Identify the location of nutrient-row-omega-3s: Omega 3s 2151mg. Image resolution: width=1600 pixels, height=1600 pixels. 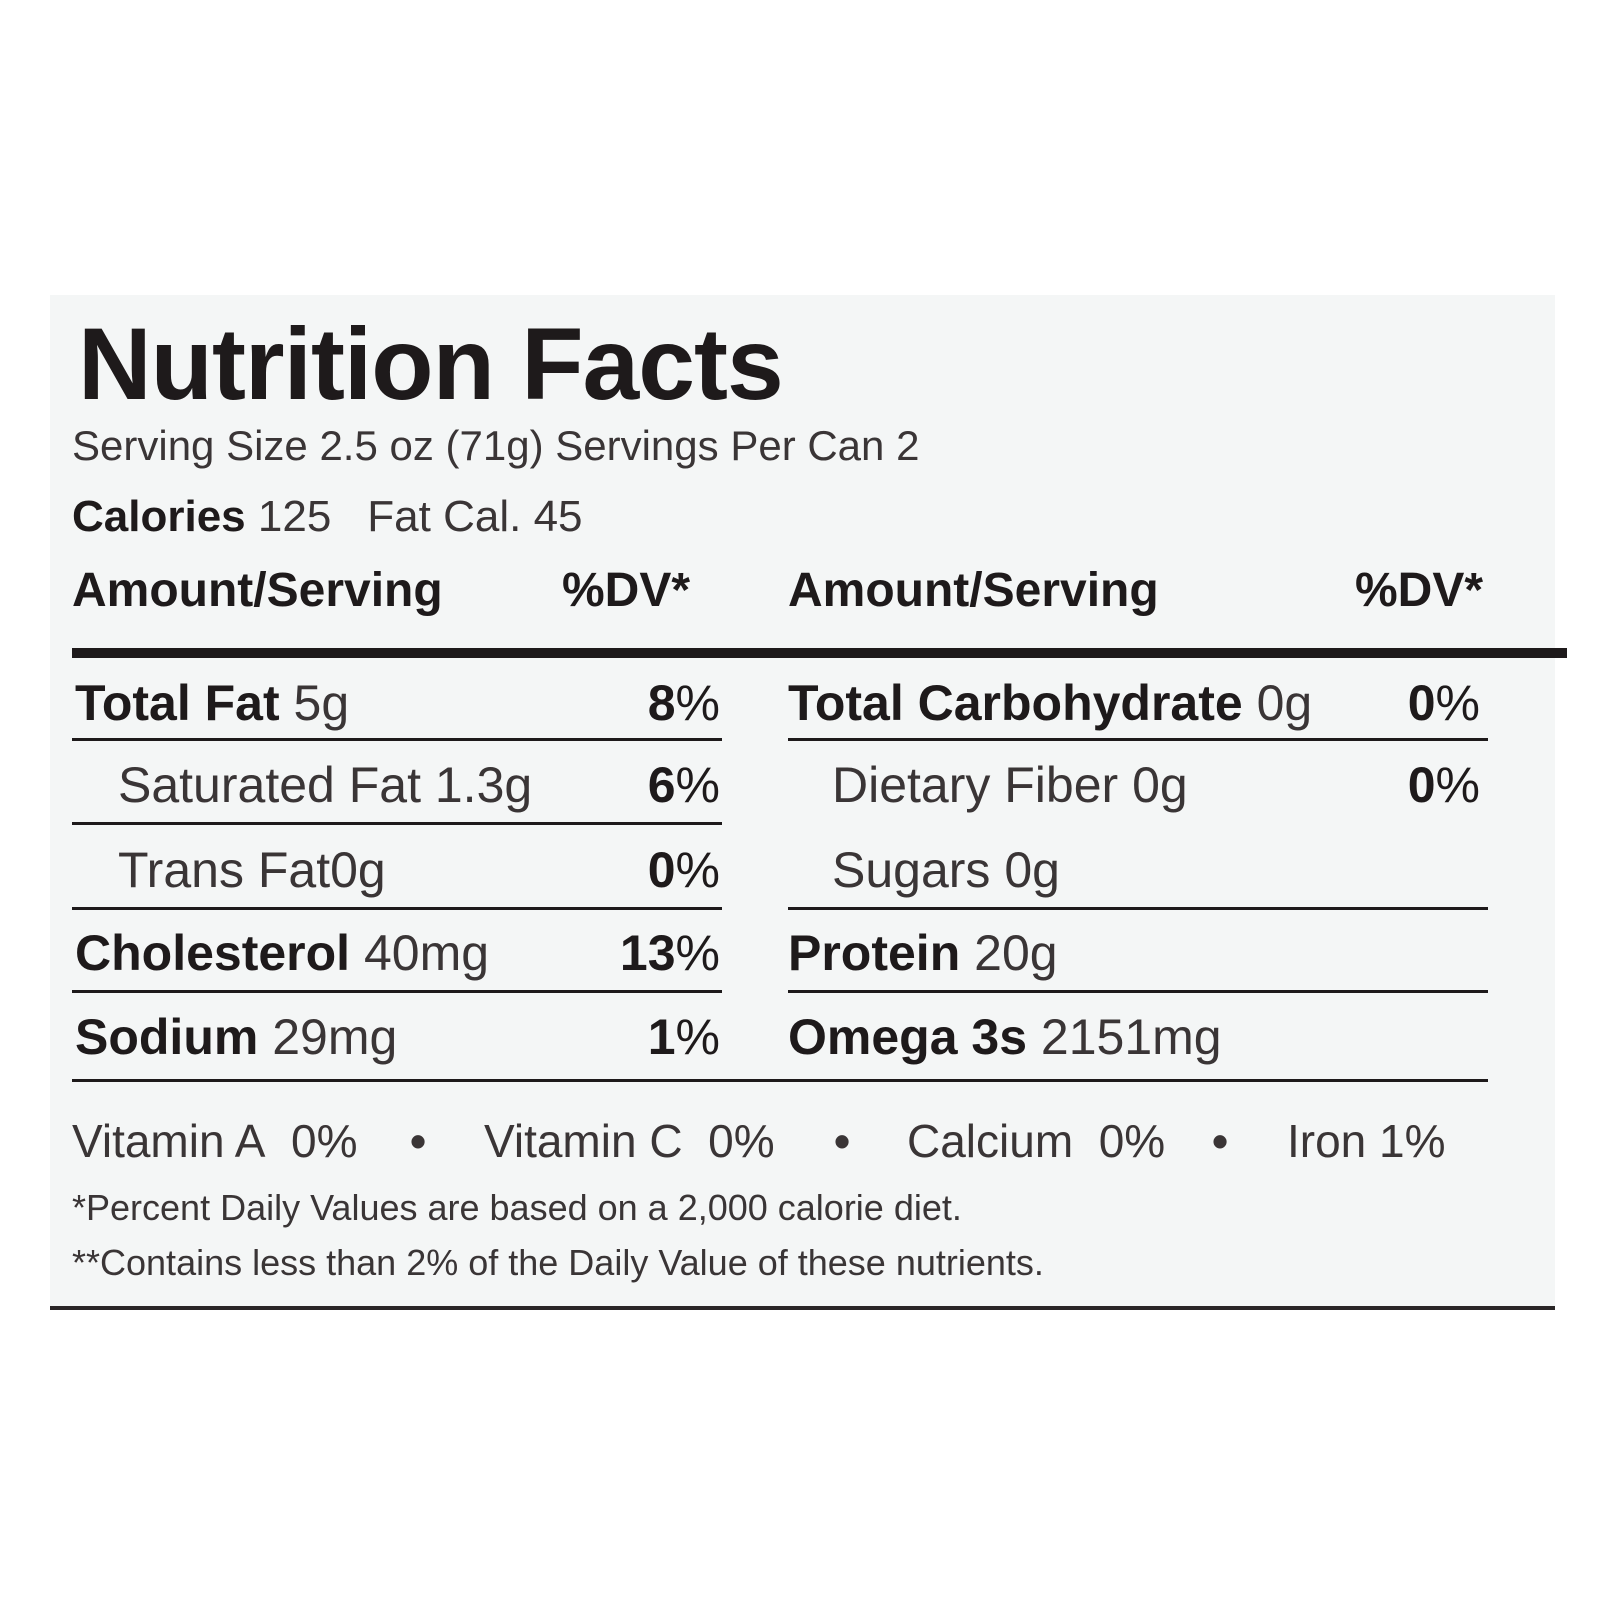
(1005, 1037).